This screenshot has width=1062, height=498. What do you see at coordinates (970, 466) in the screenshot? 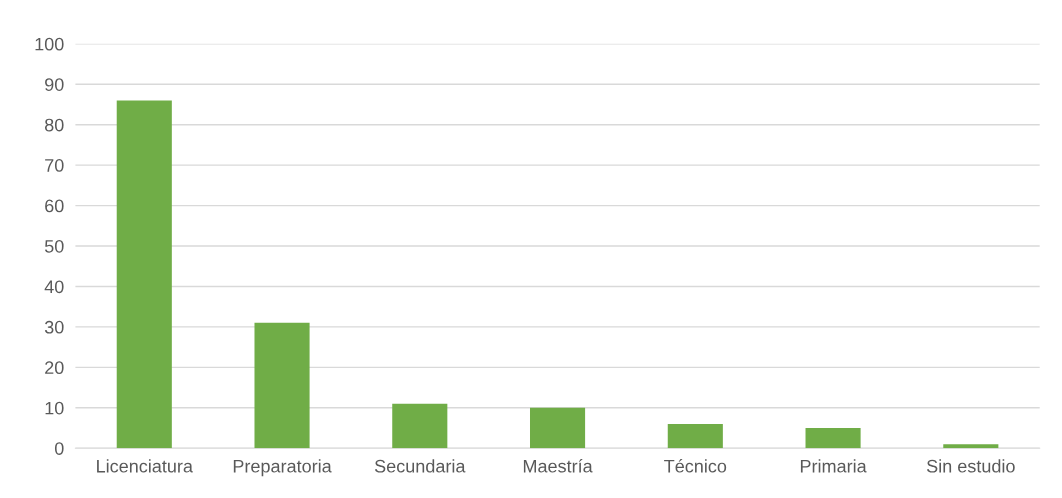
I see `x-tick-label: Sin estudio` at bounding box center [970, 466].